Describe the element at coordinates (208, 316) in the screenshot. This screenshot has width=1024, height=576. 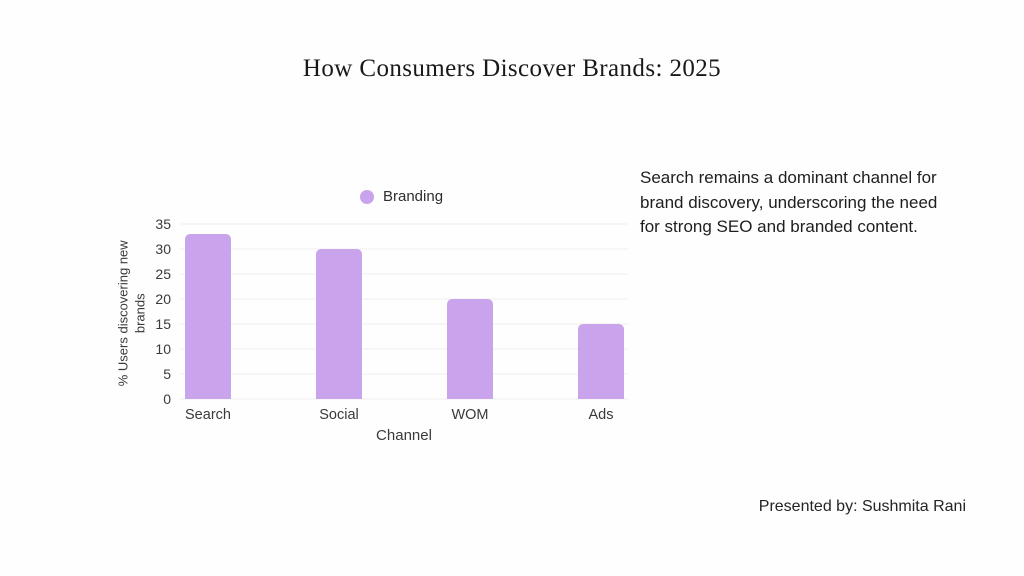
I see `bar-search` at that location.